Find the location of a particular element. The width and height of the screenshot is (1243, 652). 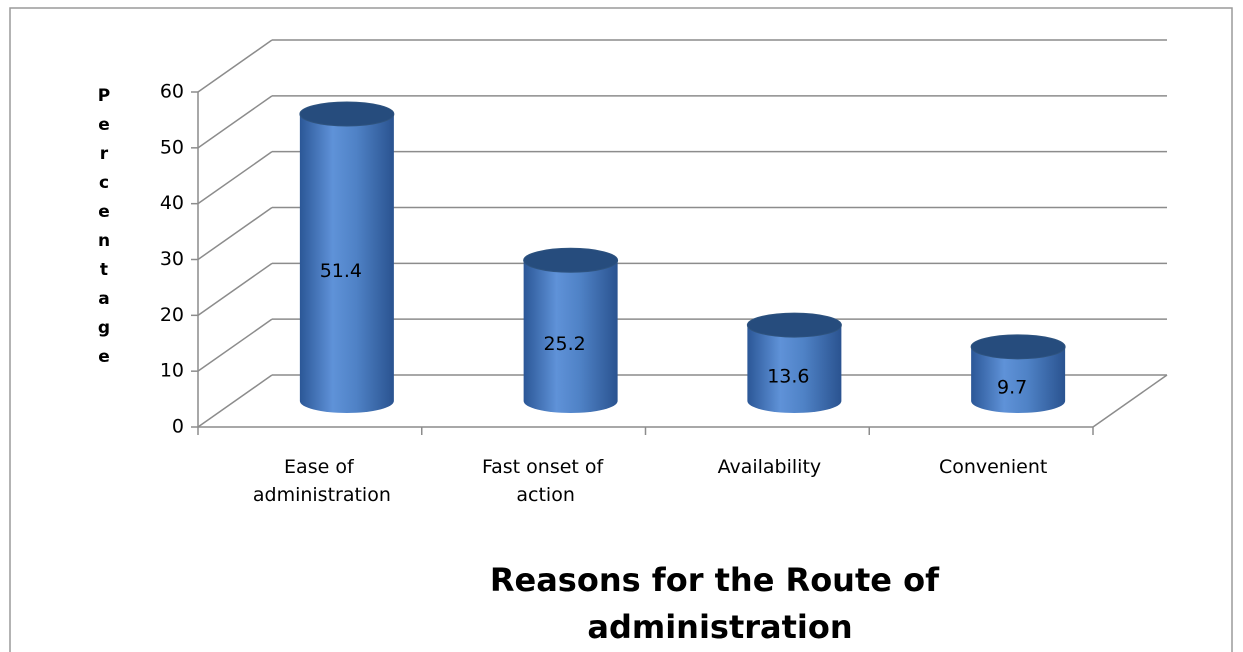

x-axis-title: Reasons for the Route of administration is located at coordinates (720, 603).